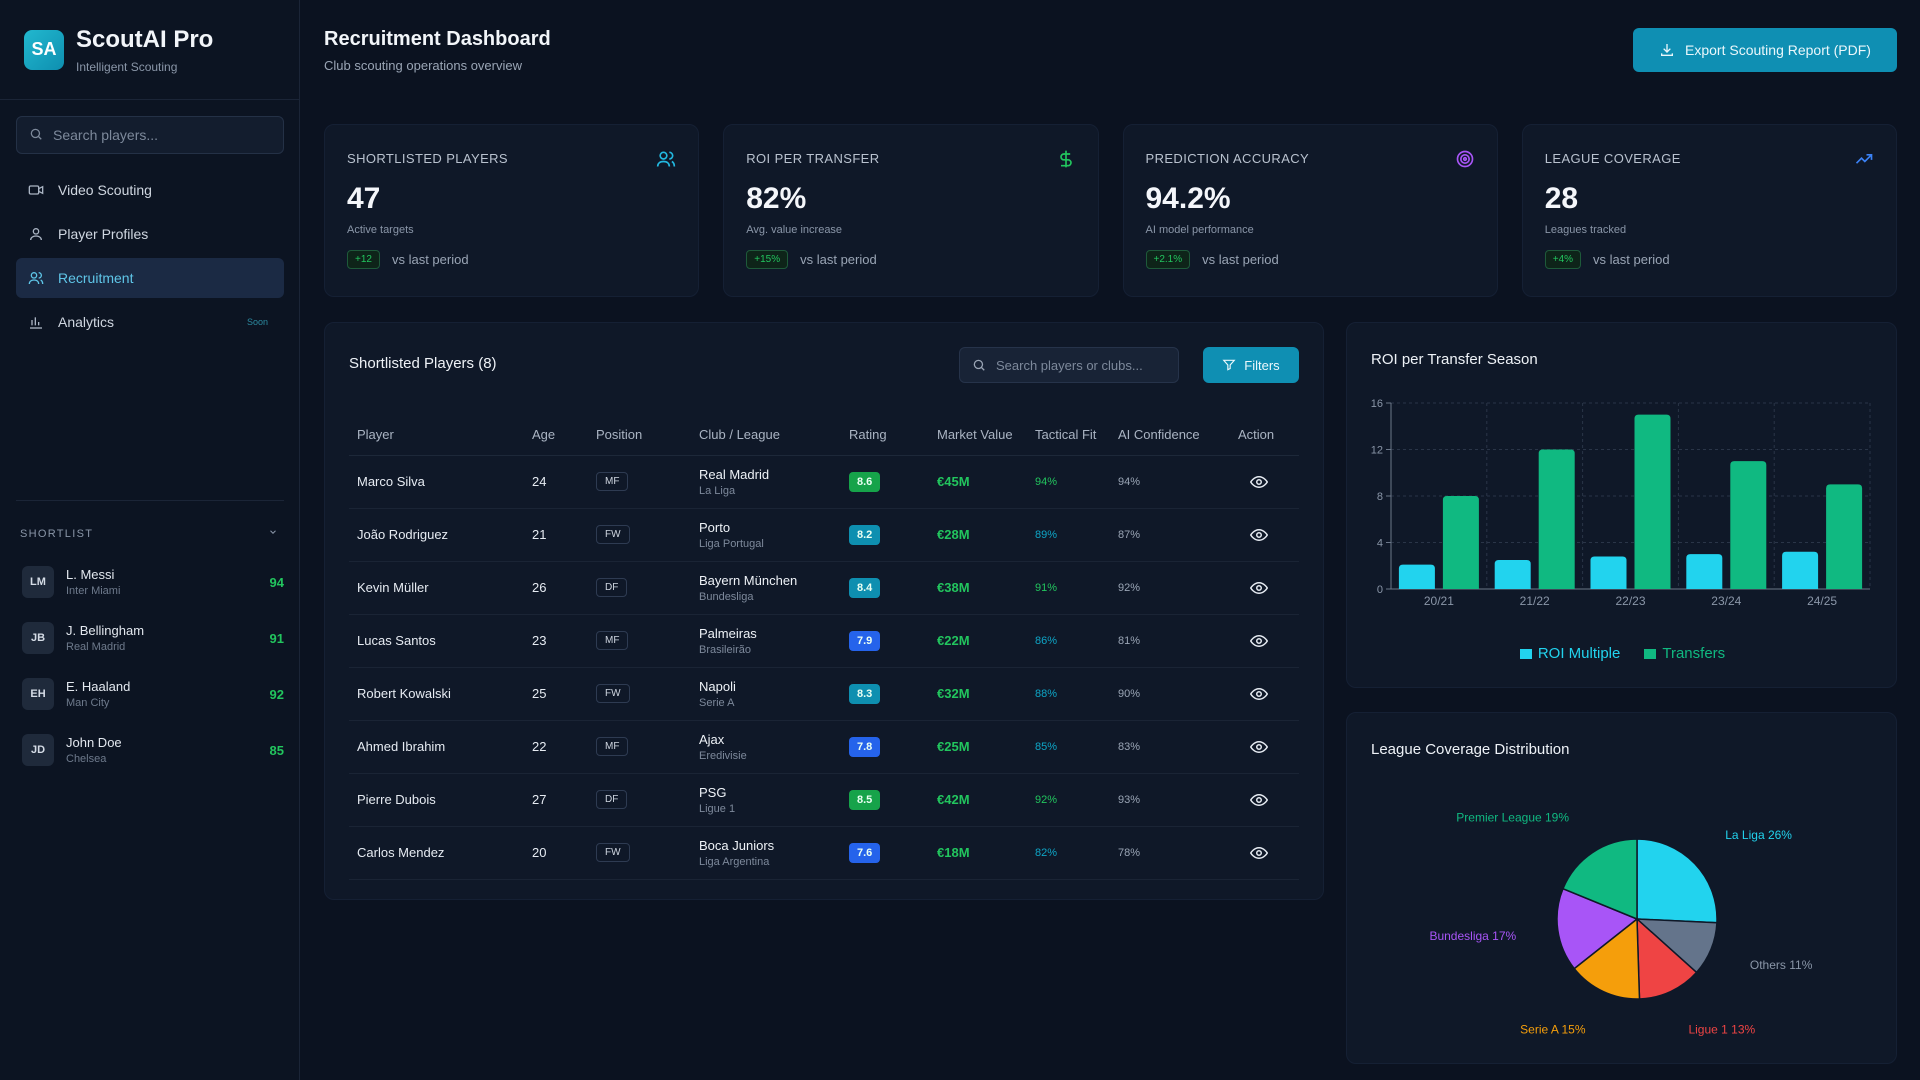 This screenshot has height=1080, width=1920. Describe the element at coordinates (427, 158) in the screenshot. I see `stat-label: SHORTLISTED PLAYERS` at that location.